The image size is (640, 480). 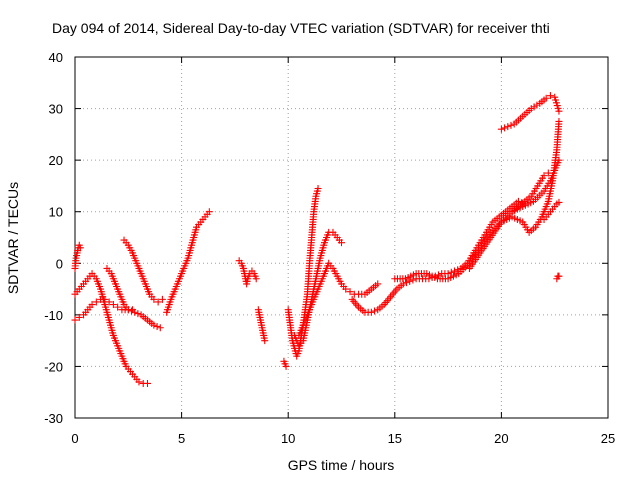 I want to click on series-arc16, so click(x=530, y=112).